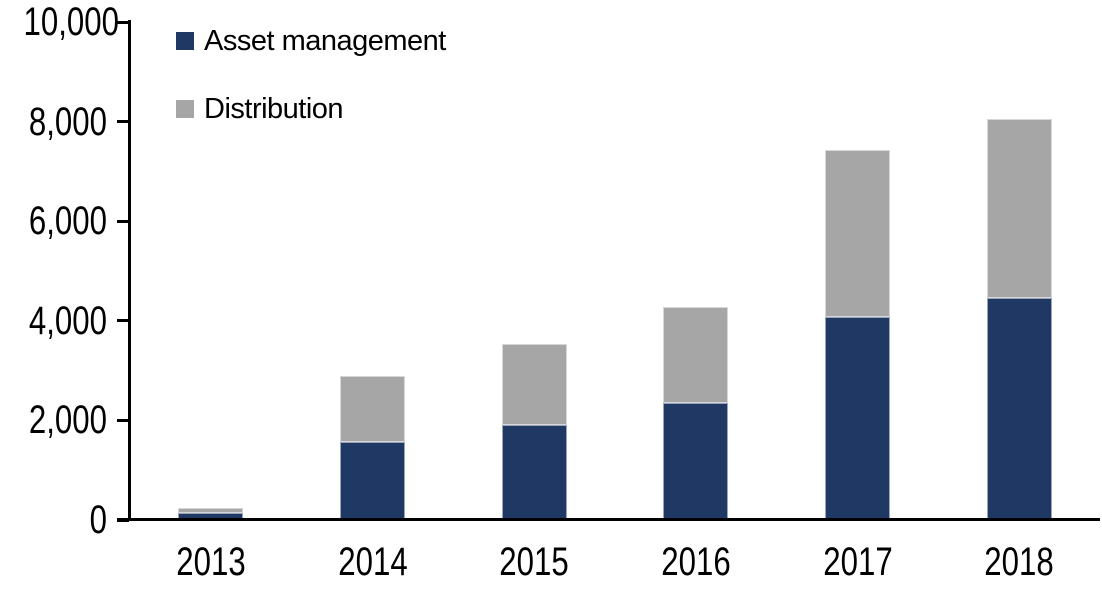 The image size is (1102, 594). Describe the element at coordinates (696, 461) in the screenshot. I see `bar-2016-asset-management` at that location.